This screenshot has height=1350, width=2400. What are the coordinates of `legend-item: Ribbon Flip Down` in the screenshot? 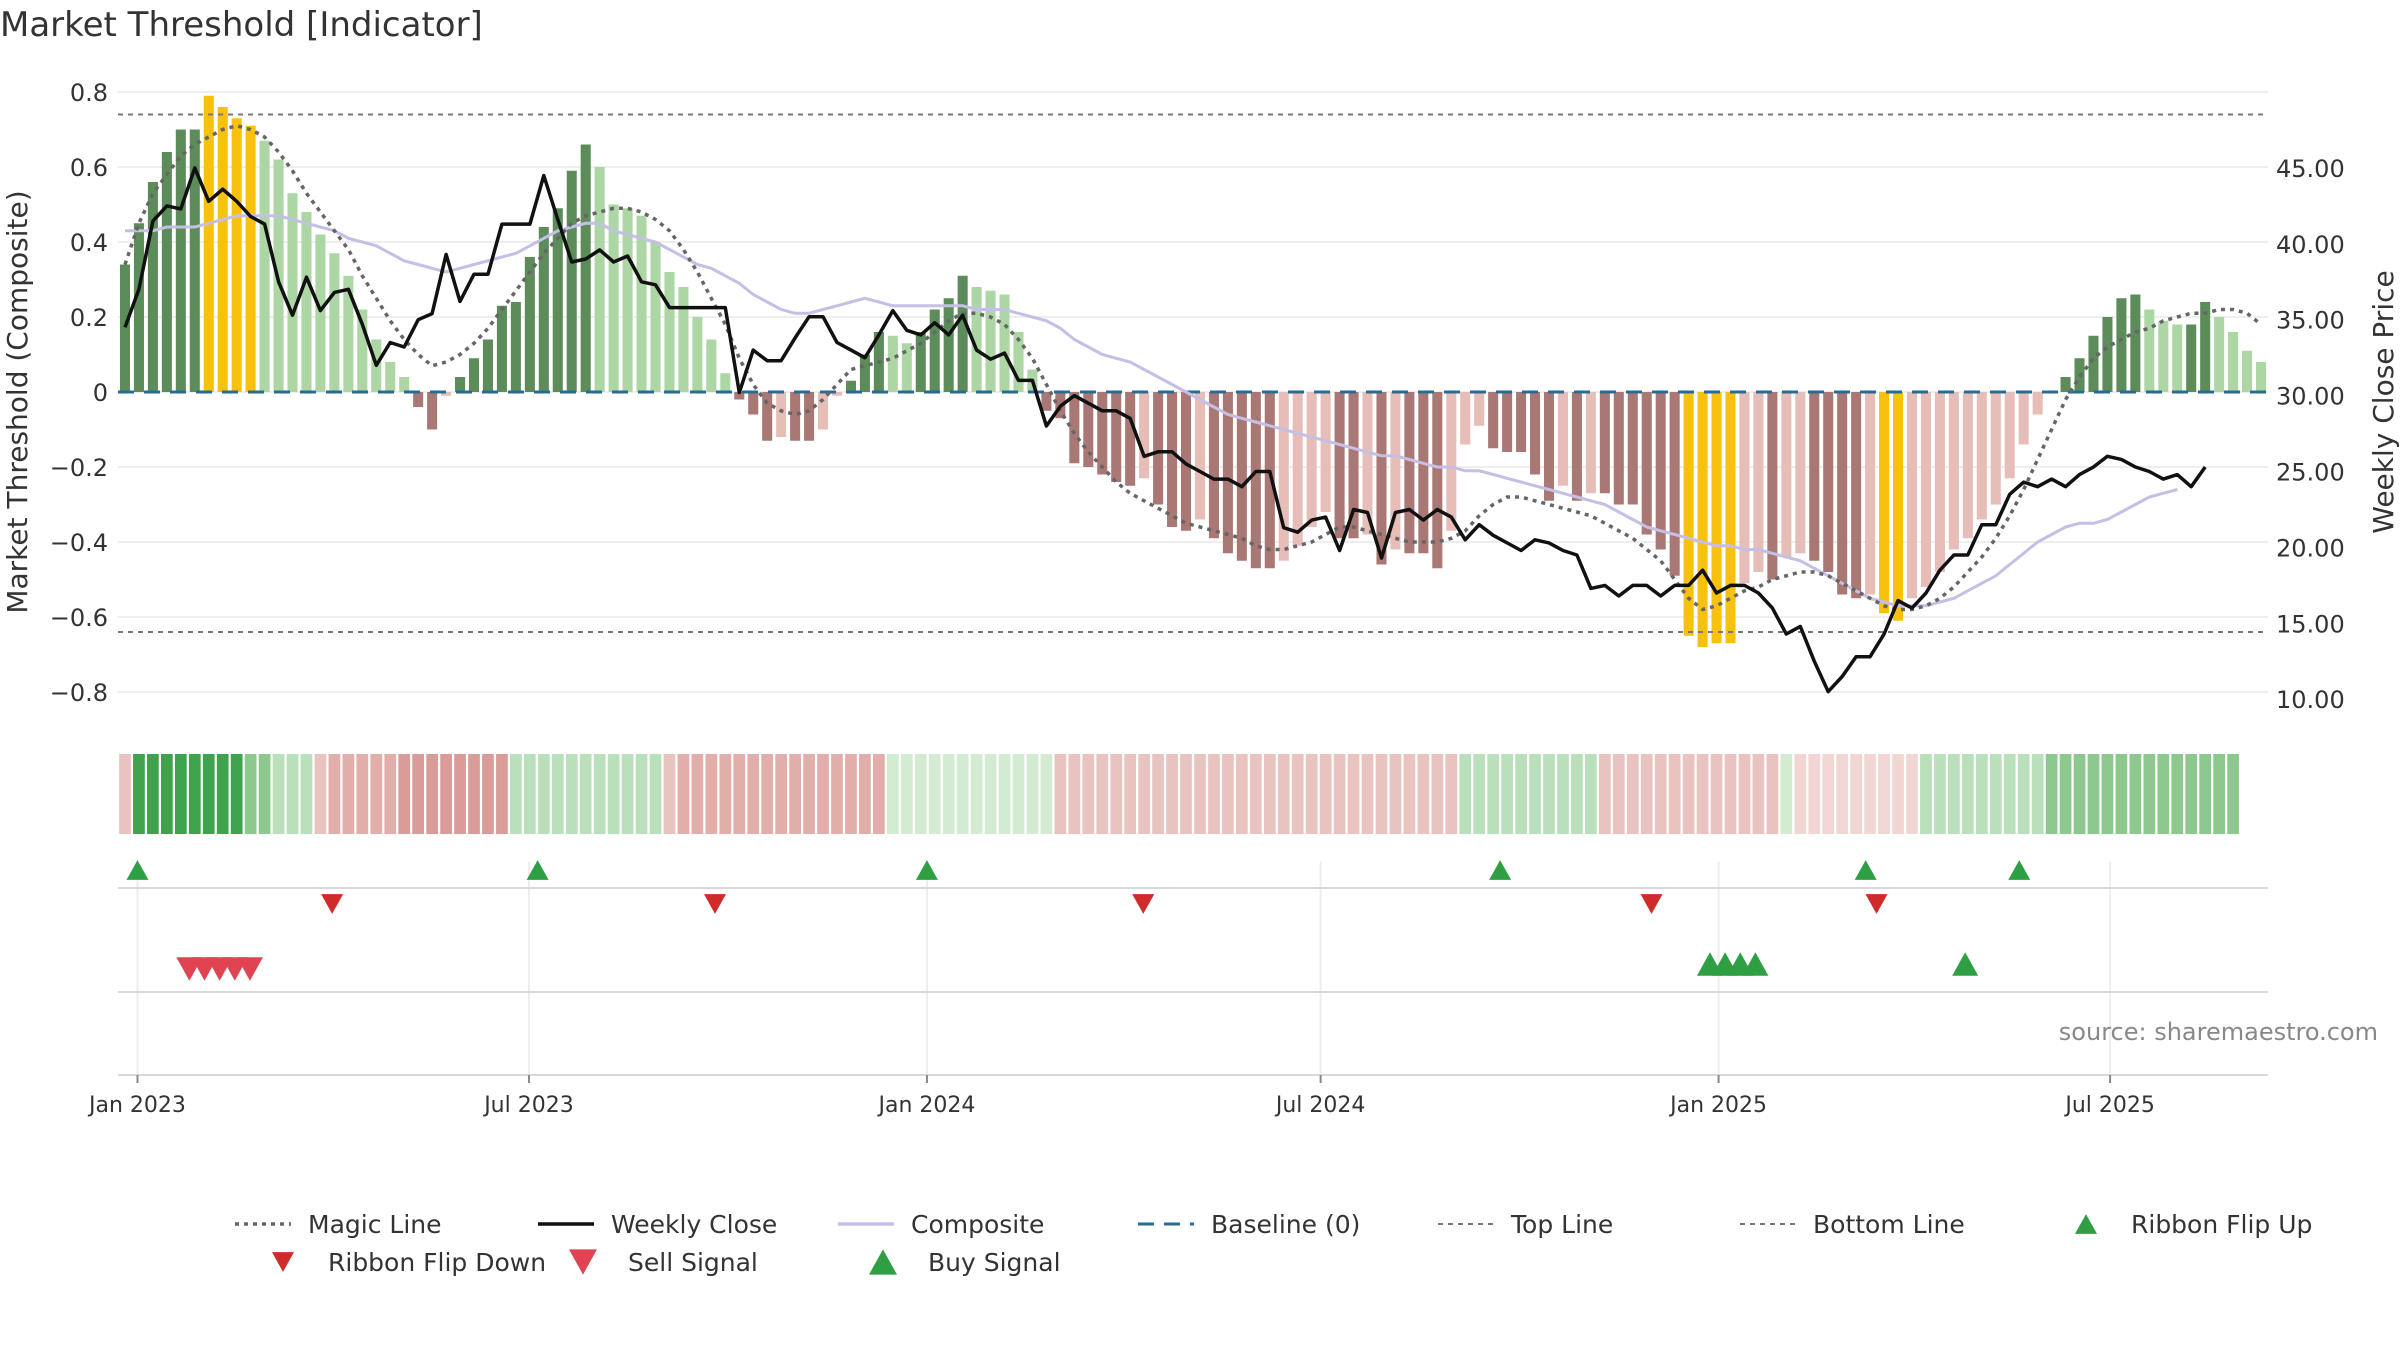 It's located at (409, 1262).